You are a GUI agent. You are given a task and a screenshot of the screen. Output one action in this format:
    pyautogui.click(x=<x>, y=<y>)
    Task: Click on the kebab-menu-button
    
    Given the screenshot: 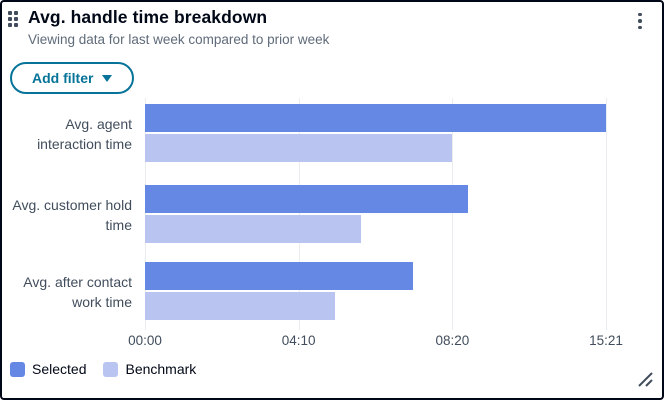 What is the action you would take?
    pyautogui.click(x=640, y=21)
    